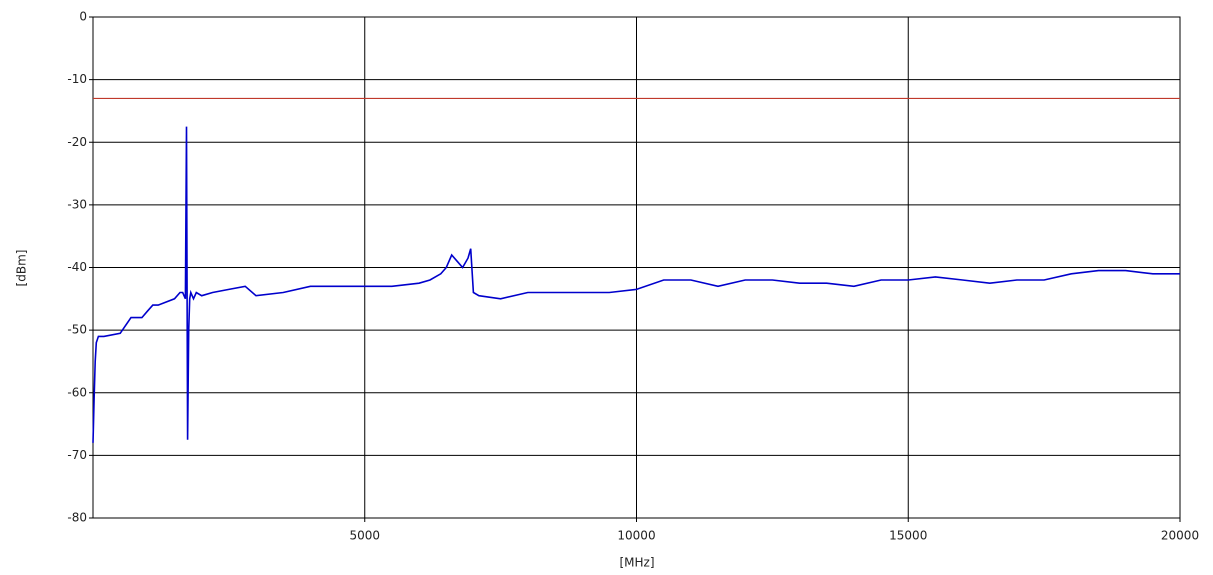  What do you see at coordinates (1180, 536) in the screenshot?
I see `x-tick-label: 20000` at bounding box center [1180, 536].